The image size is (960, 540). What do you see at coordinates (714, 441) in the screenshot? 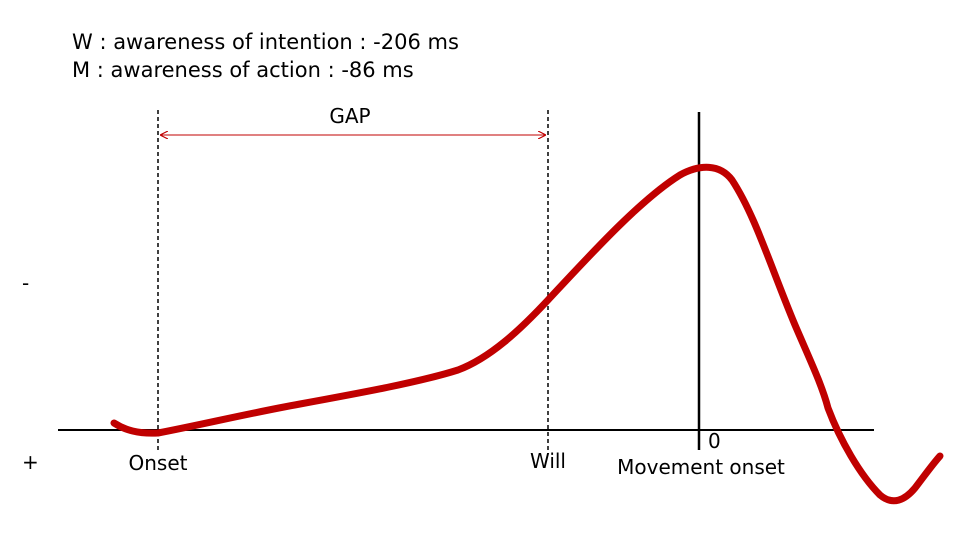
I see `zero-label: 0` at bounding box center [714, 441].